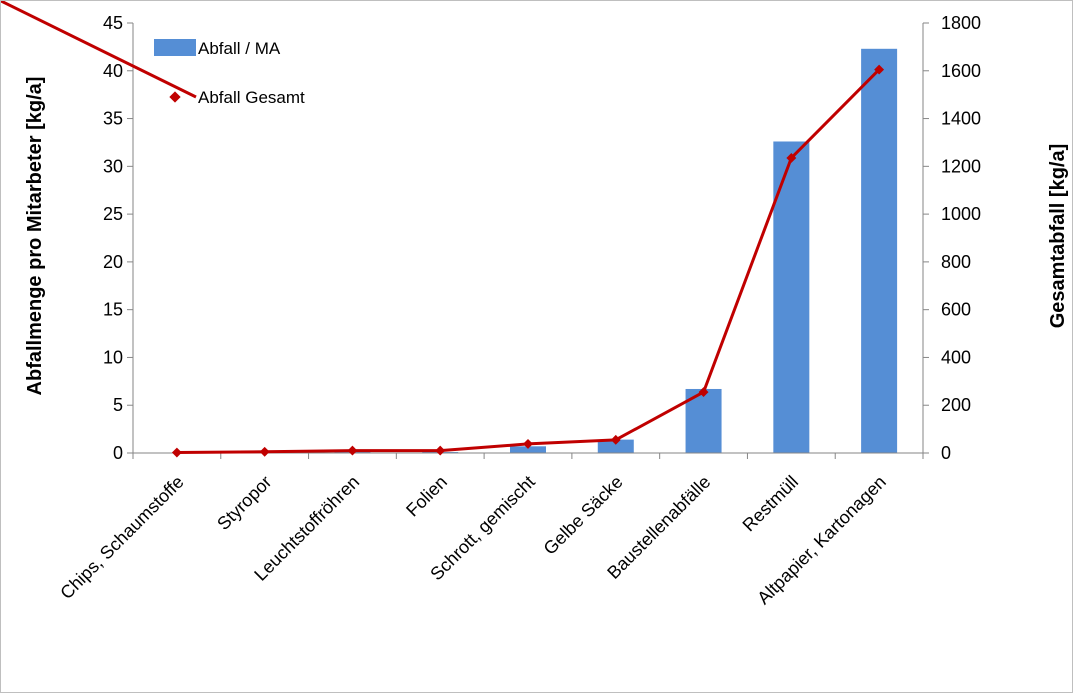  What do you see at coordinates (175, 47) in the screenshot?
I see `legend-bar-swatch` at bounding box center [175, 47].